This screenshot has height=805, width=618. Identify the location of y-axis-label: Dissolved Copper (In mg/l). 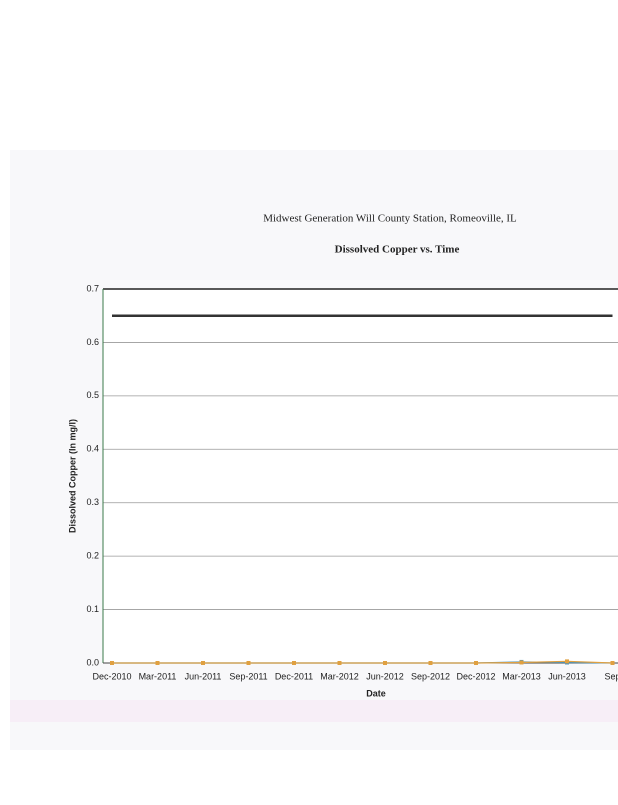
(72, 476).